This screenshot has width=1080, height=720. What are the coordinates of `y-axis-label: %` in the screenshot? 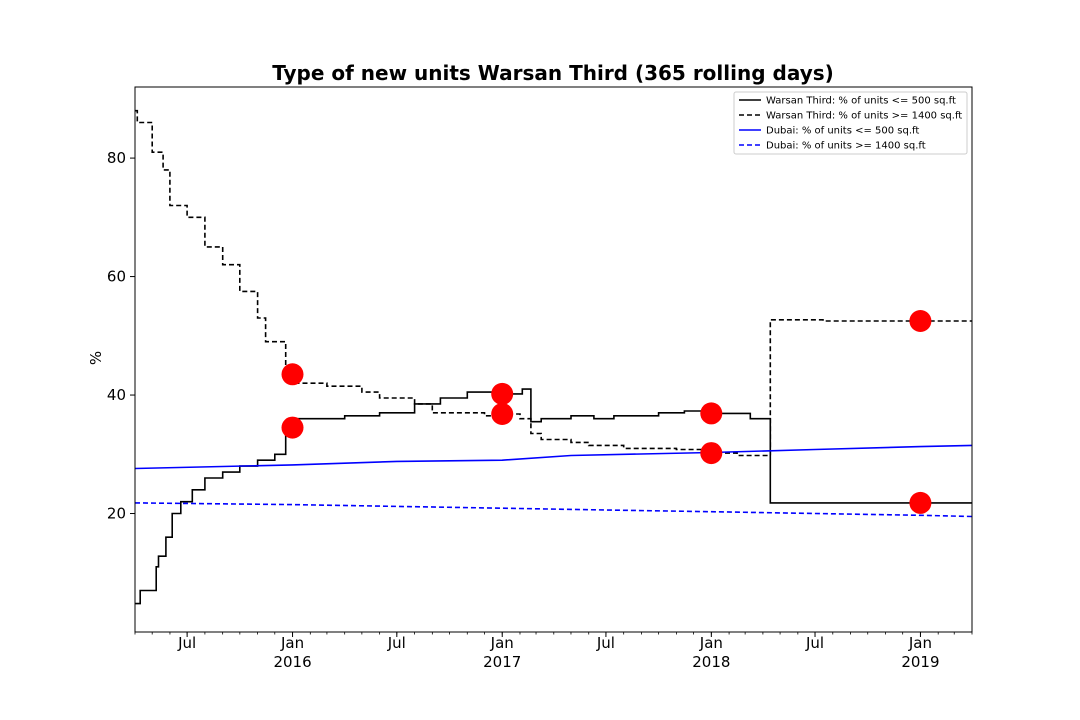 It's located at (96, 358).